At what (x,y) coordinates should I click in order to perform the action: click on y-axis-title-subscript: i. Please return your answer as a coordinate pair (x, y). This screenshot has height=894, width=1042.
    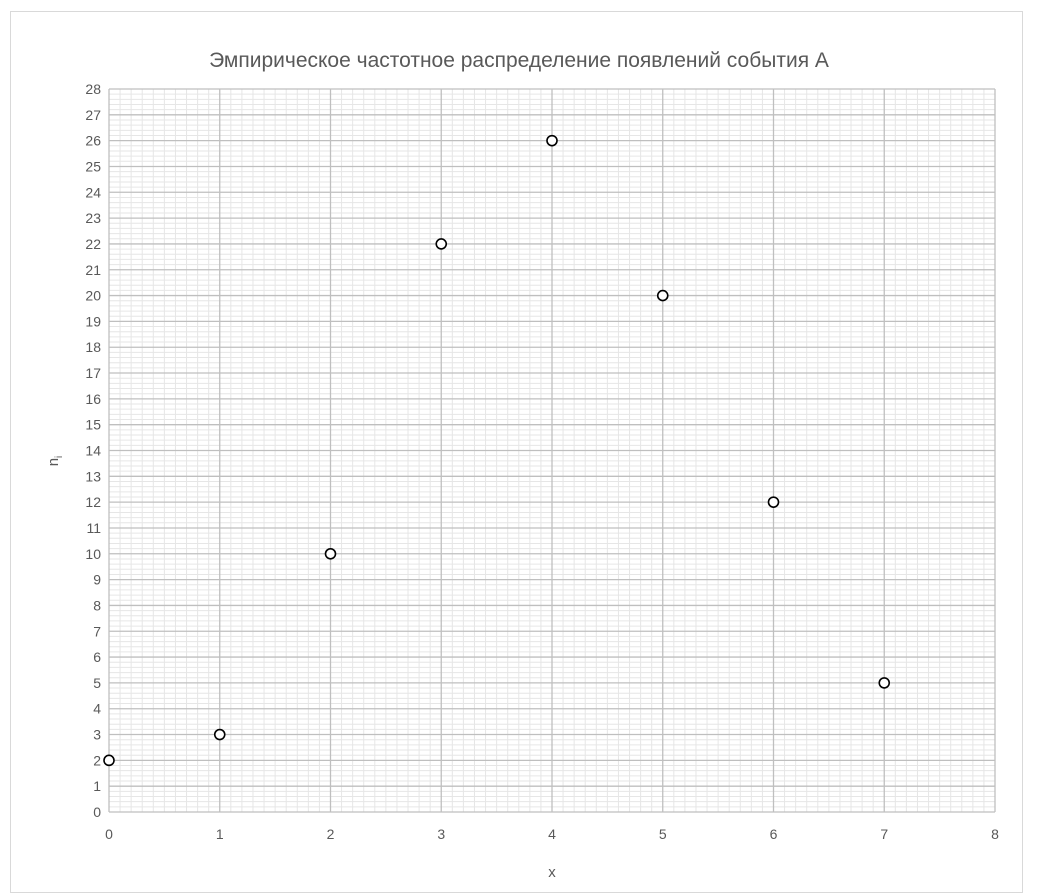
    Looking at the image, I should click on (59, 457).